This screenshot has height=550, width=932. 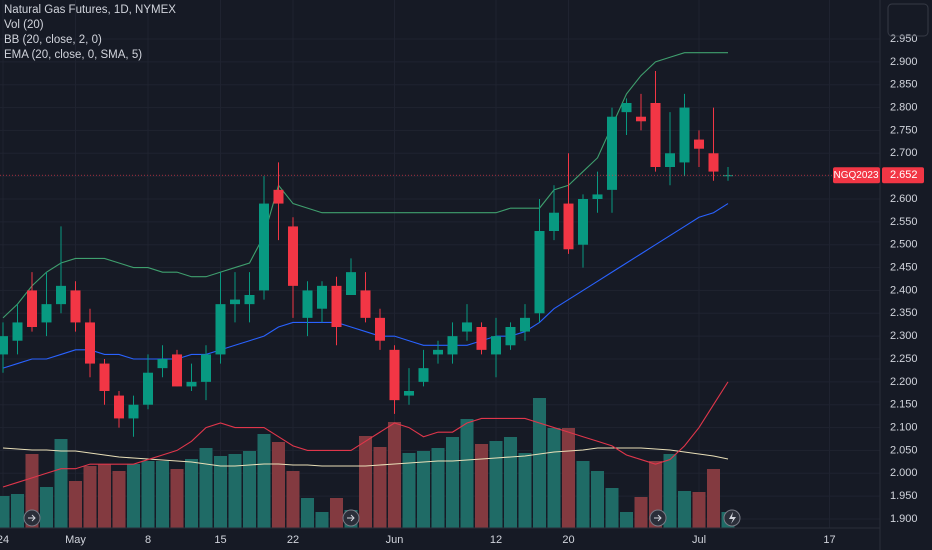 What do you see at coordinates (568, 540) in the screenshot?
I see `x-tick-label: 20` at bounding box center [568, 540].